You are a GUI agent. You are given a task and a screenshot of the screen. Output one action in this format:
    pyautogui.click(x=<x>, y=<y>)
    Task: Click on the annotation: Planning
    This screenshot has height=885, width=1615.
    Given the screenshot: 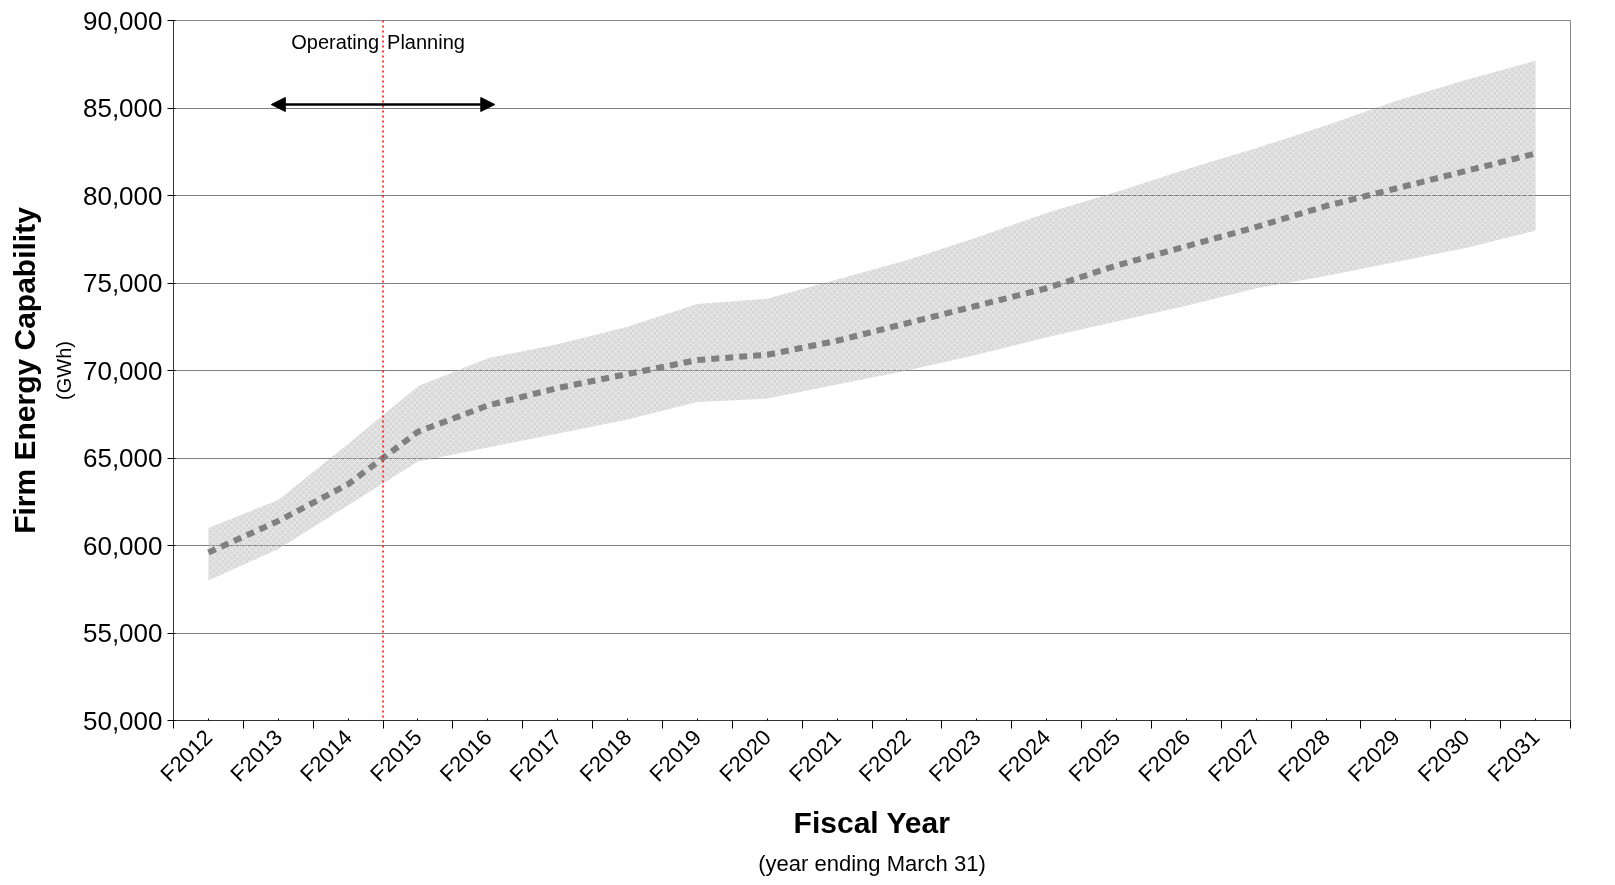 What is the action you would take?
    pyautogui.click(x=426, y=41)
    